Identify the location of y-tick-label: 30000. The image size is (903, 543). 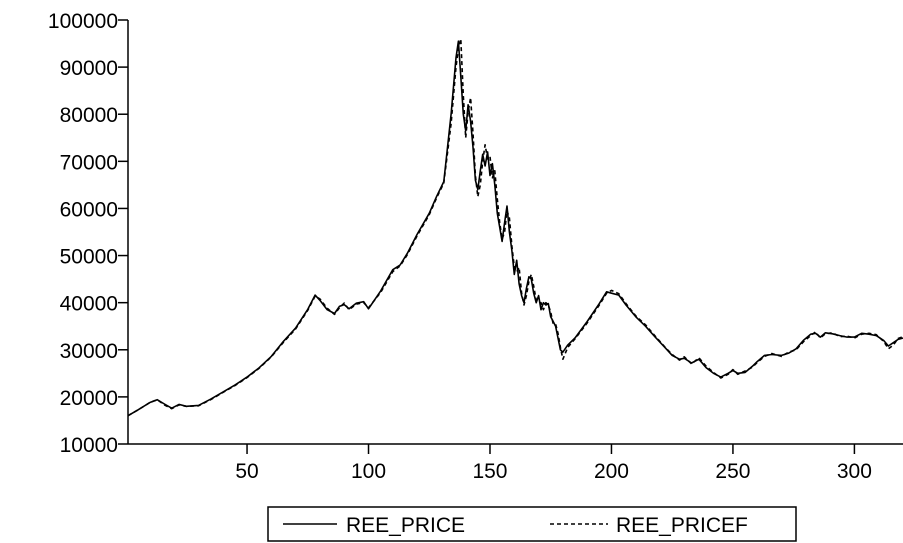
(89, 351).